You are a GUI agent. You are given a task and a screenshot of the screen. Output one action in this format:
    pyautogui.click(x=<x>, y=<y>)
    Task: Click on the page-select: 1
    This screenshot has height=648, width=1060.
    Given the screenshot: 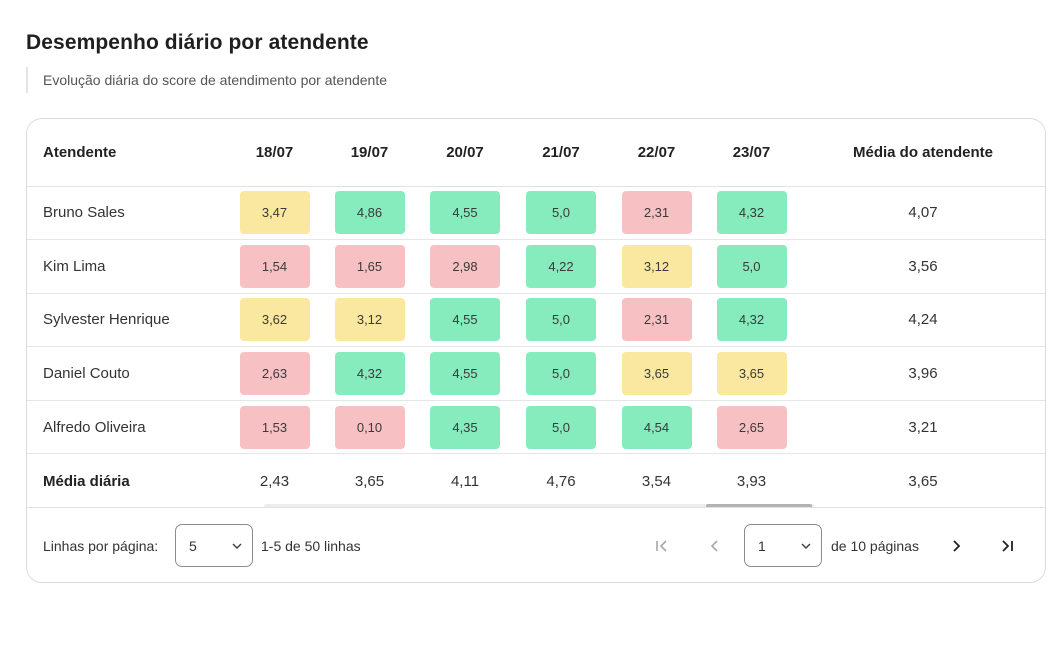 What is the action you would take?
    pyautogui.click(x=783, y=545)
    